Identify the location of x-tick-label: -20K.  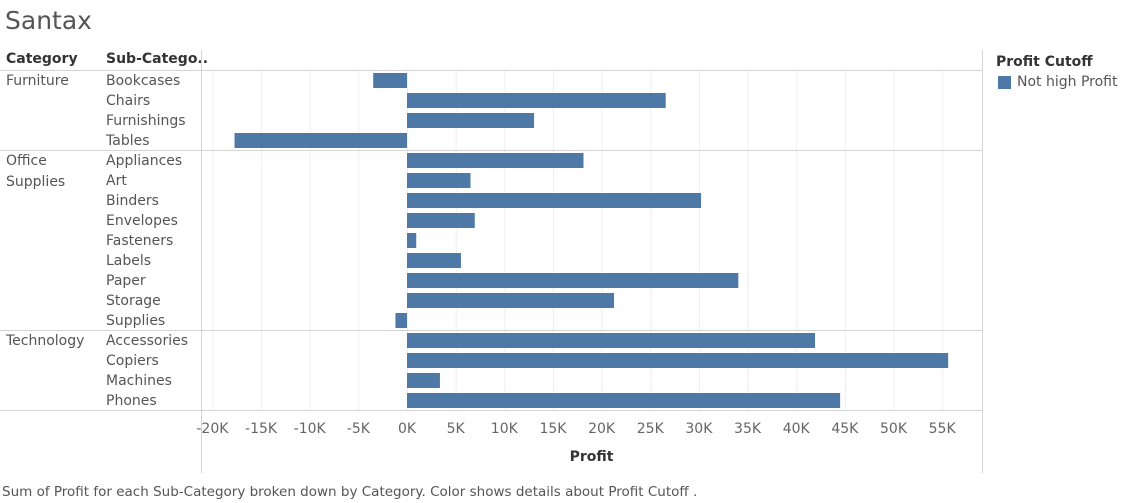
(212, 429).